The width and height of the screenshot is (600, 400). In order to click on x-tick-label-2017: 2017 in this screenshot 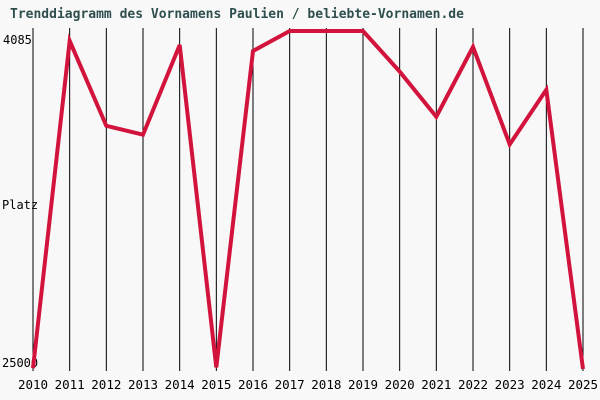, I will do `click(290, 384)`.